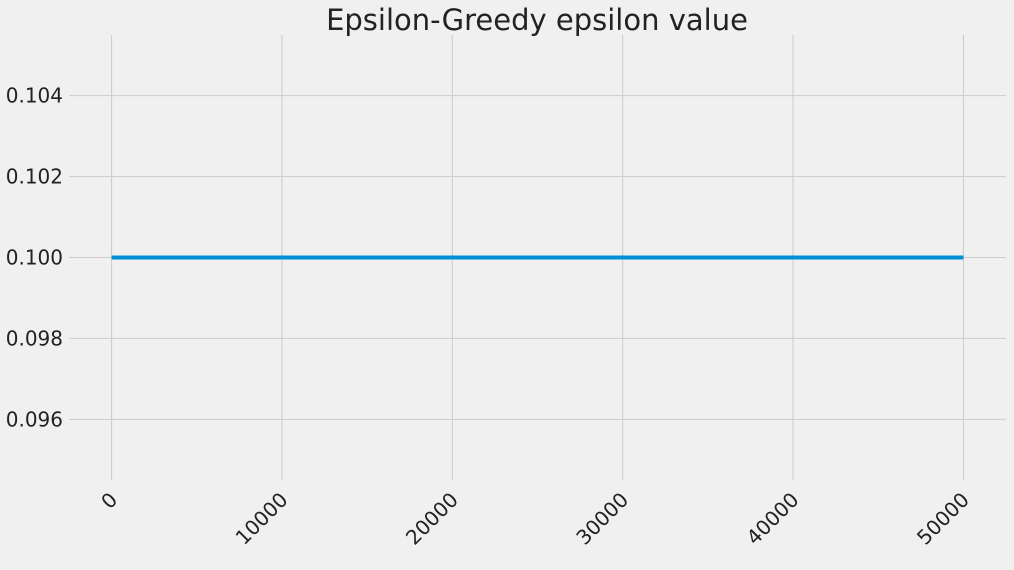  What do you see at coordinates (537, 20) in the screenshot?
I see `chart-title: Epsilon-Greedy epsilon value` at bounding box center [537, 20].